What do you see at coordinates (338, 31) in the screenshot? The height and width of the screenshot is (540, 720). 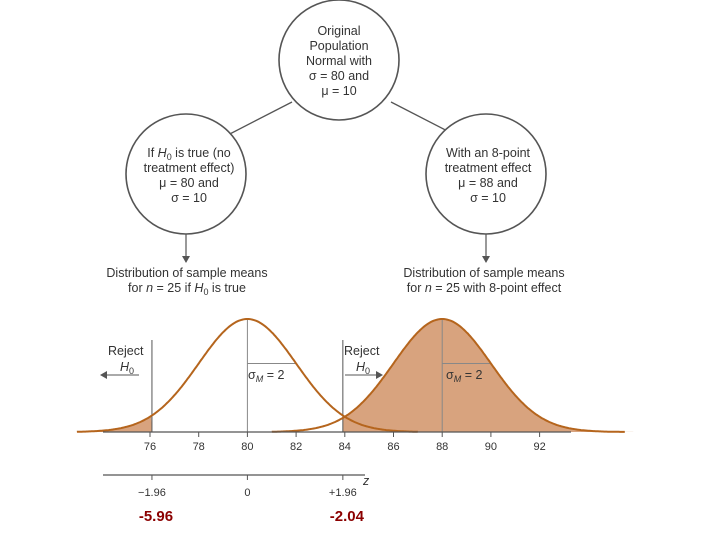 I see `node-top-line-1: Original` at bounding box center [338, 31].